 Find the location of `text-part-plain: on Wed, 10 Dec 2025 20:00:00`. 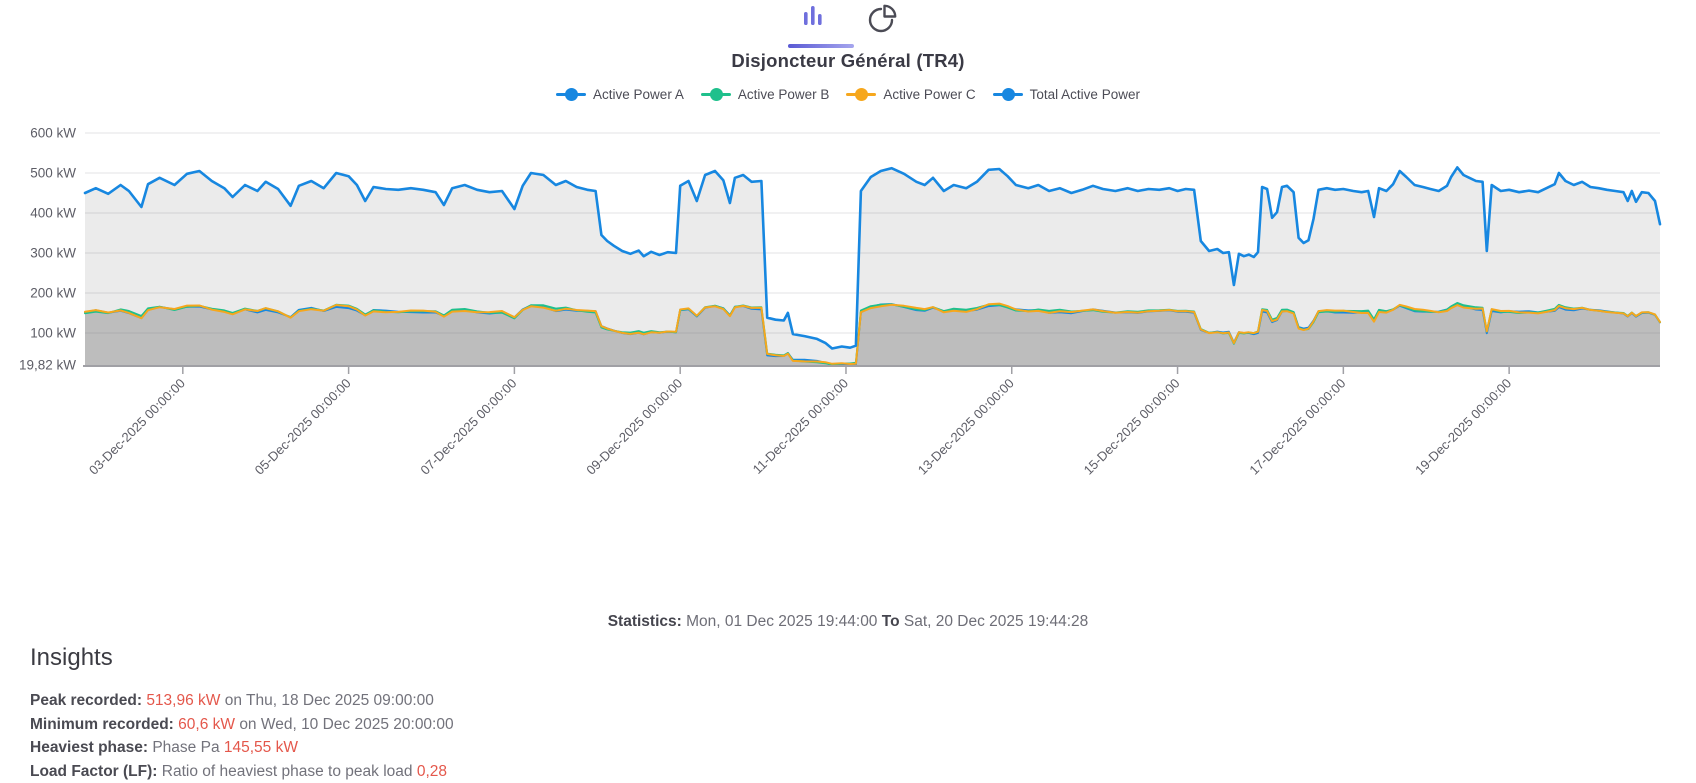

text-part-plain: on Wed, 10 Dec 2025 20:00:00 is located at coordinates (346, 724).